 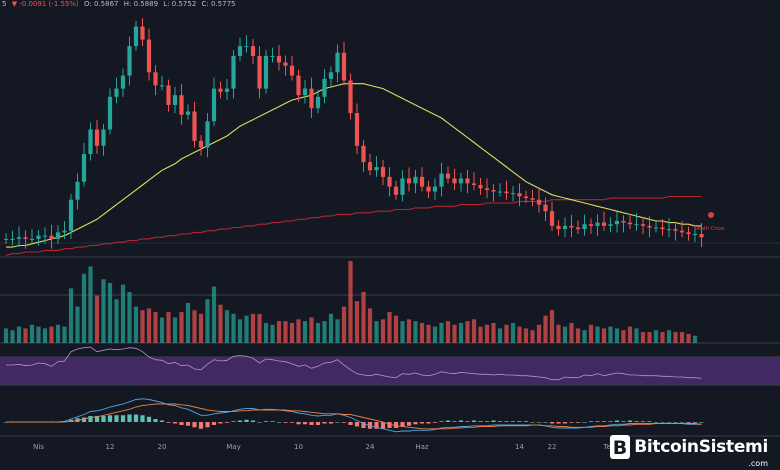 I want to click on high-value: H: 0.5889, so click(x=141, y=4).